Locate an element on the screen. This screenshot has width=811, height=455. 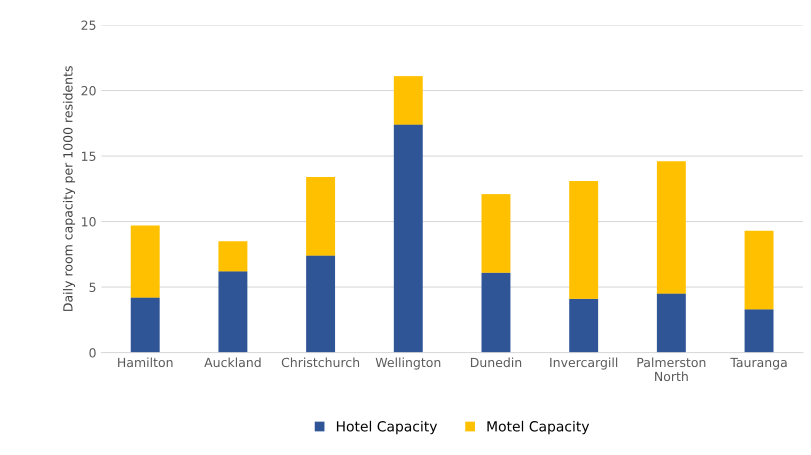
legend-label: Hotel Capacity is located at coordinates (387, 427).